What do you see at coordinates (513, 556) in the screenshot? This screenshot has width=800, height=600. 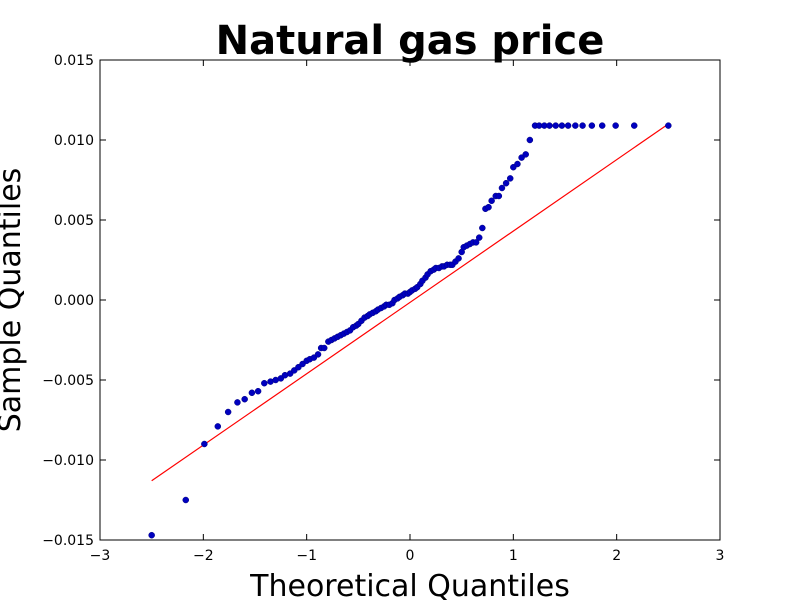 I see `x-tick-label: 1` at bounding box center [513, 556].